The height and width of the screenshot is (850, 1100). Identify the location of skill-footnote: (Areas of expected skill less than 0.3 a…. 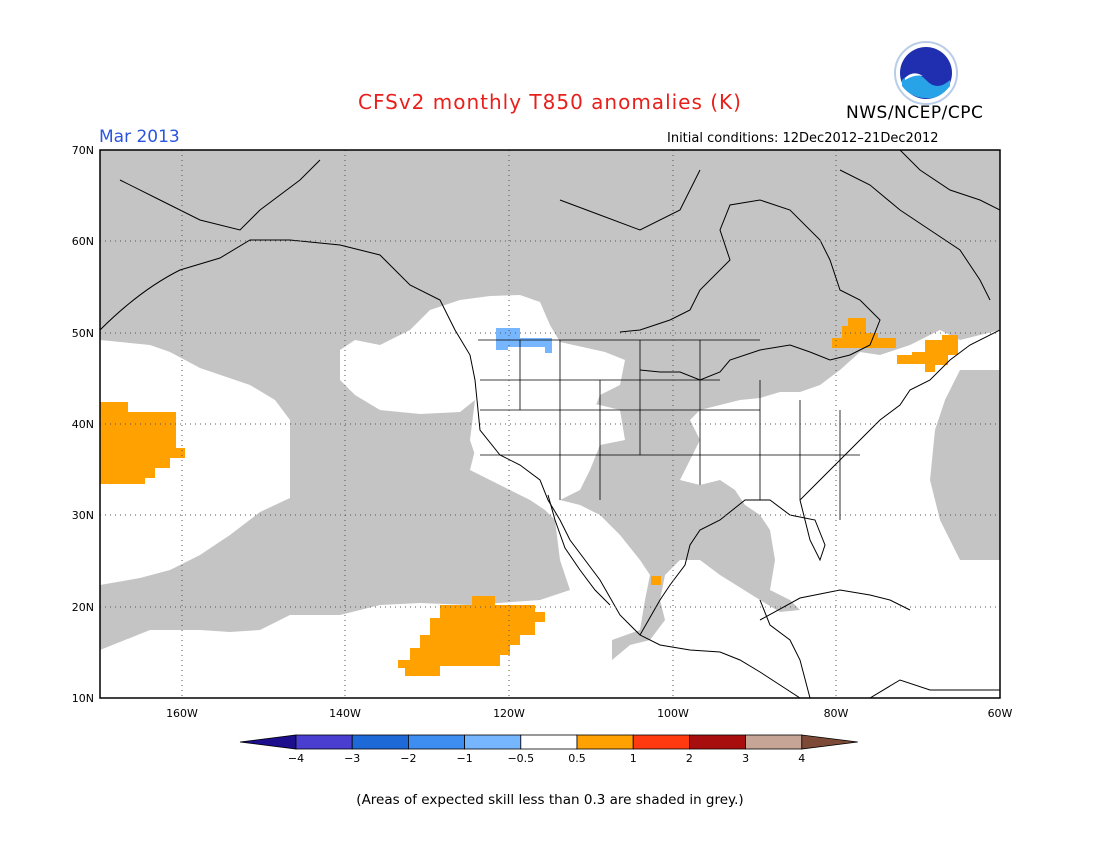
(550, 800).